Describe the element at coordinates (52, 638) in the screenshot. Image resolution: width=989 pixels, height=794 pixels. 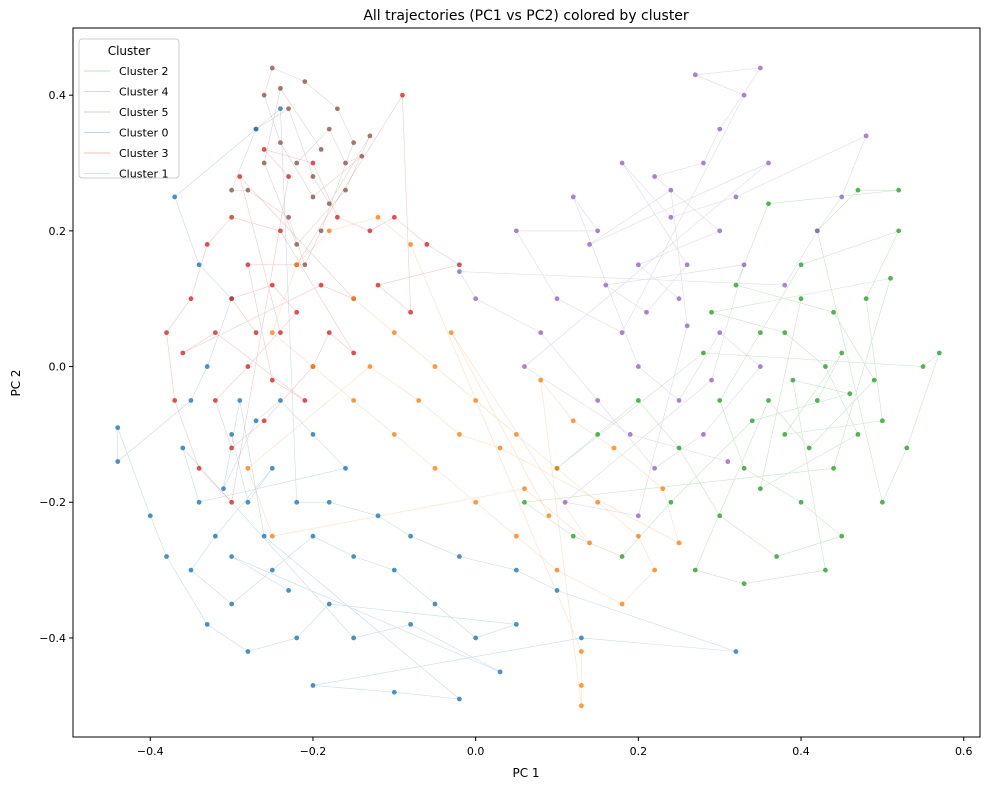
I see `y-tick-label: −0.4` at that location.